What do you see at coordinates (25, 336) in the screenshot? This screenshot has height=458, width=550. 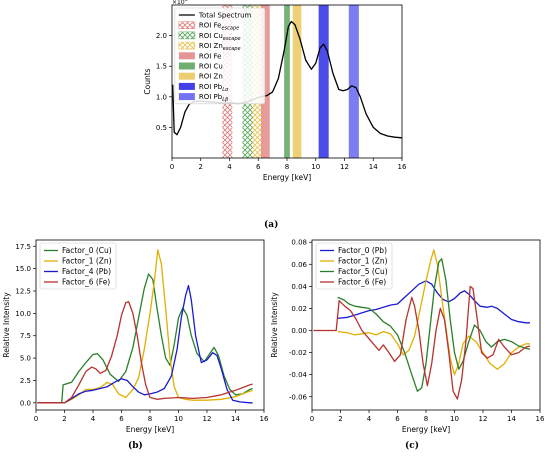 I see `y-tick-label: 7.5` at bounding box center [25, 336].